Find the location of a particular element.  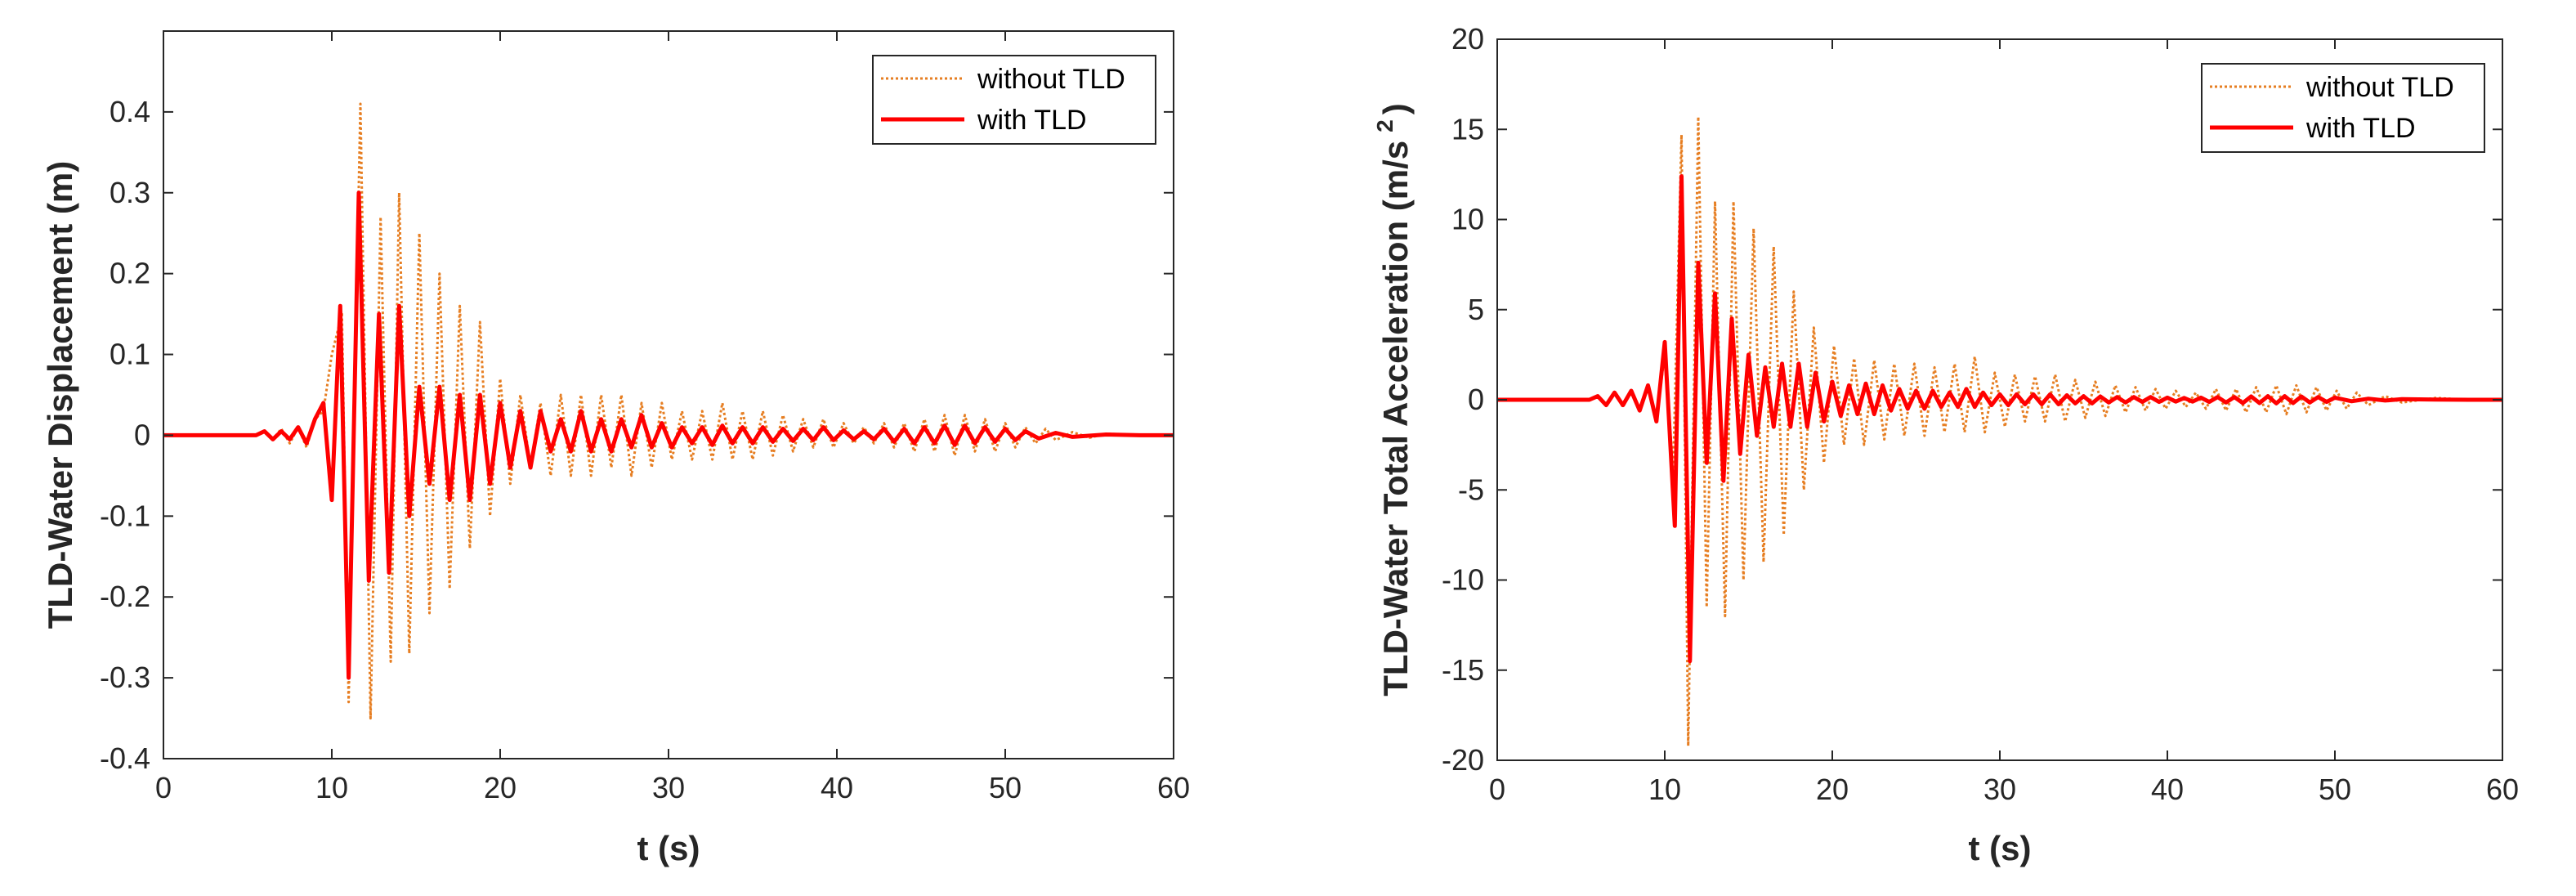

legend-box-displacement is located at coordinates (1014, 100).